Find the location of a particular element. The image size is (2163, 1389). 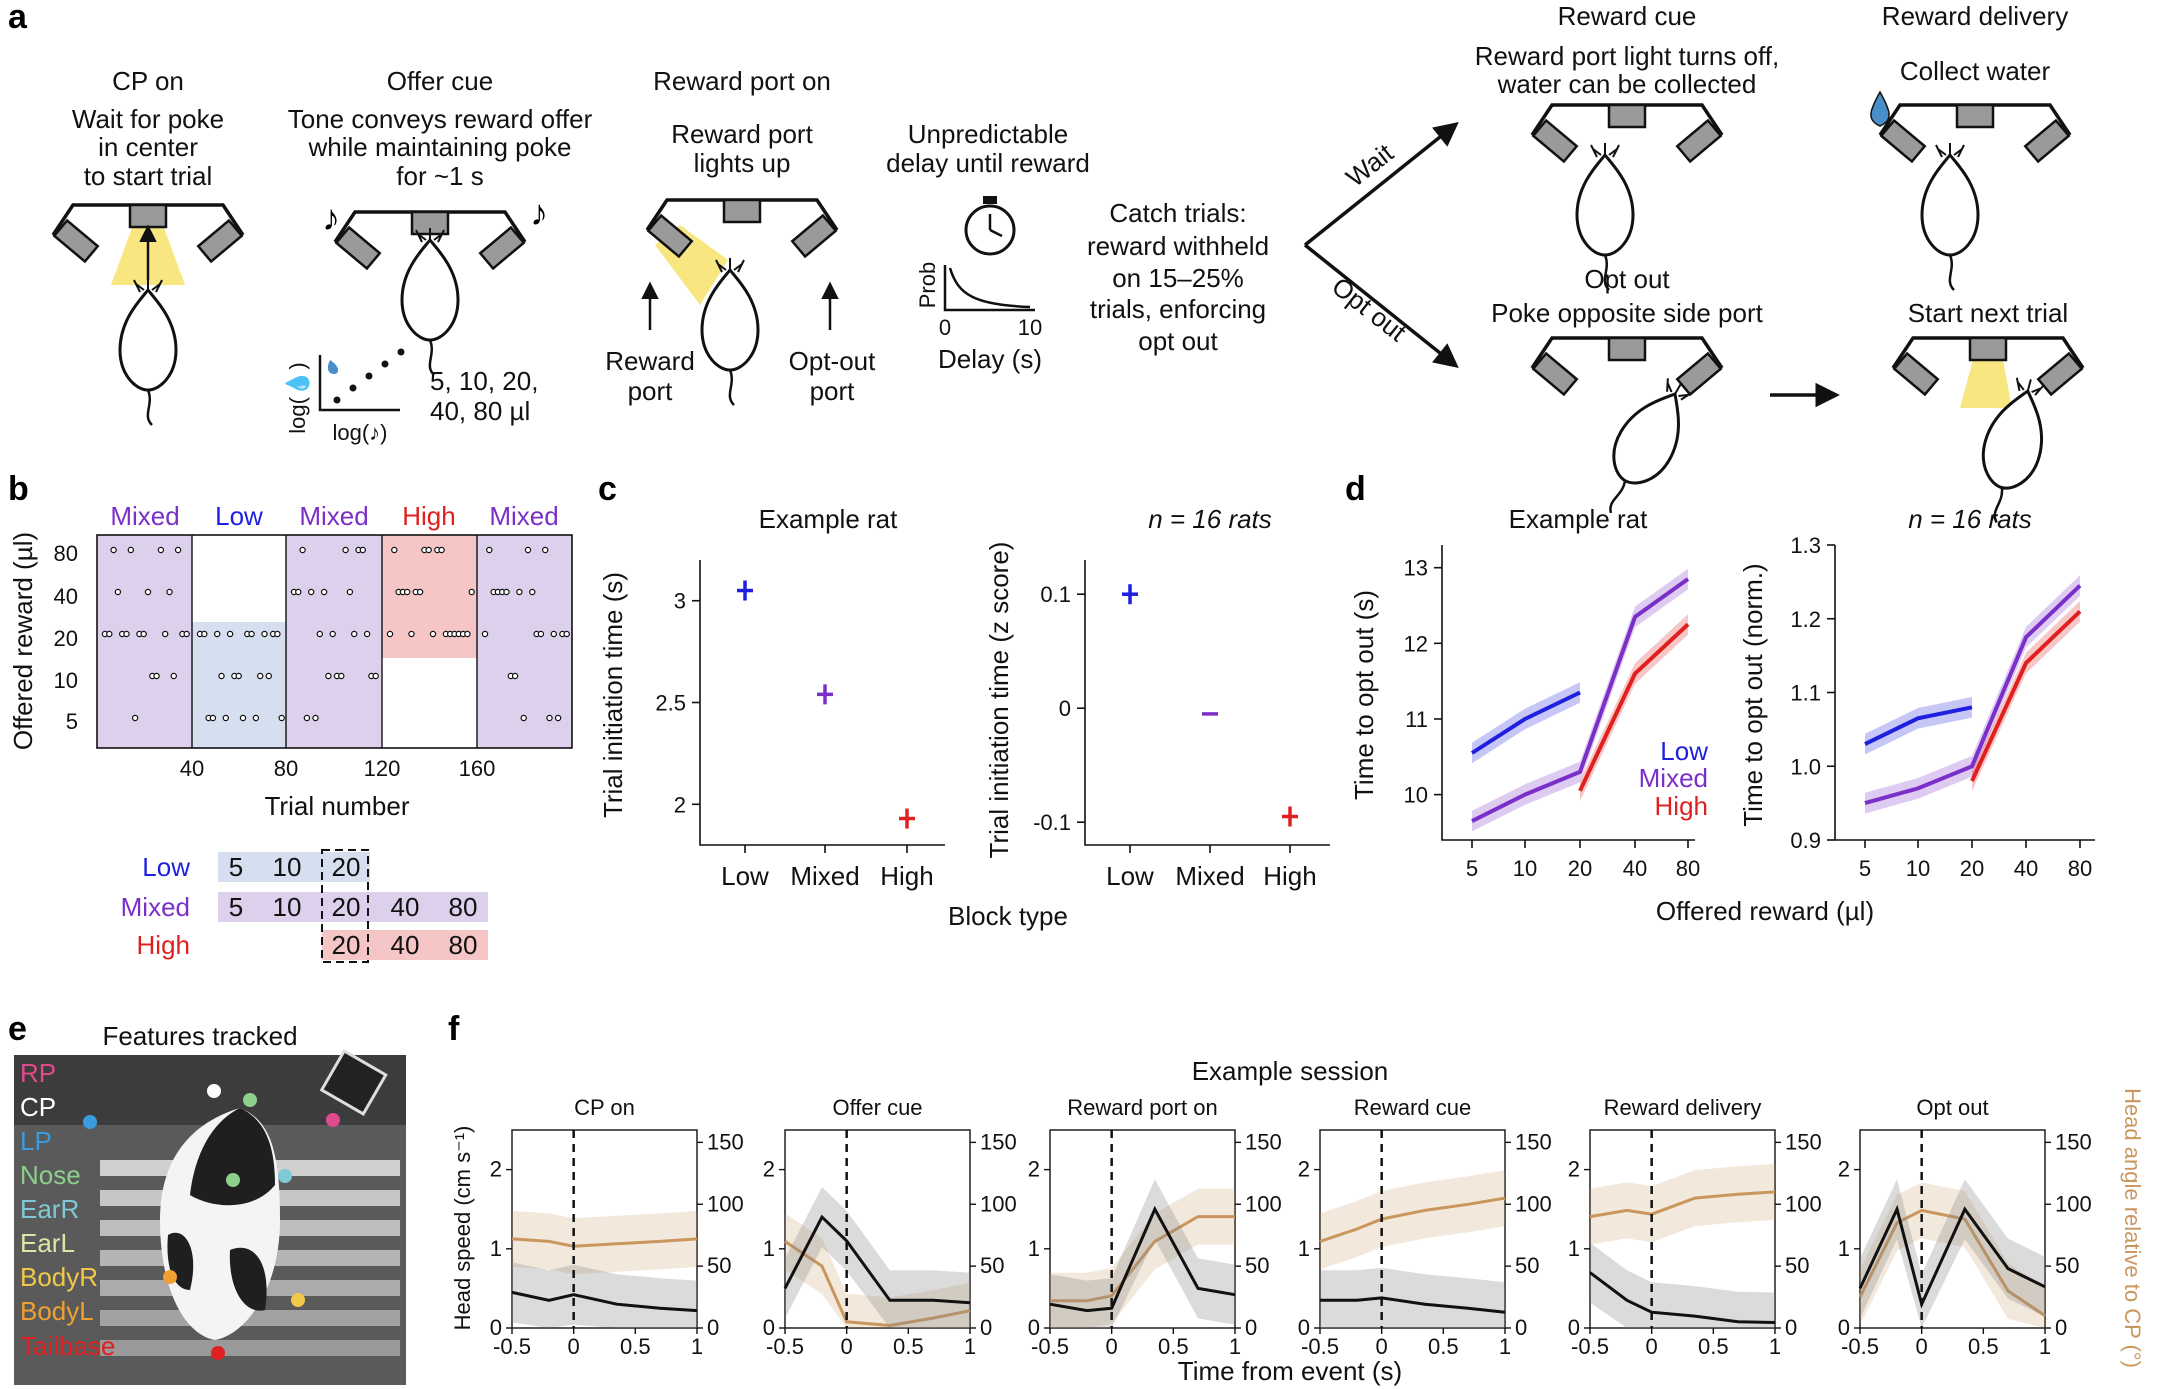

optout-port-label-2: port is located at coordinates (833, 391).